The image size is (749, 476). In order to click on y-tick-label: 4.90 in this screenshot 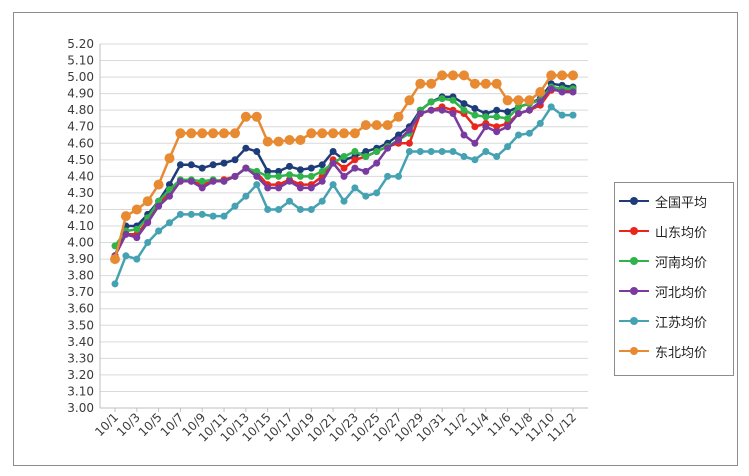, I will do `click(80, 94)`.